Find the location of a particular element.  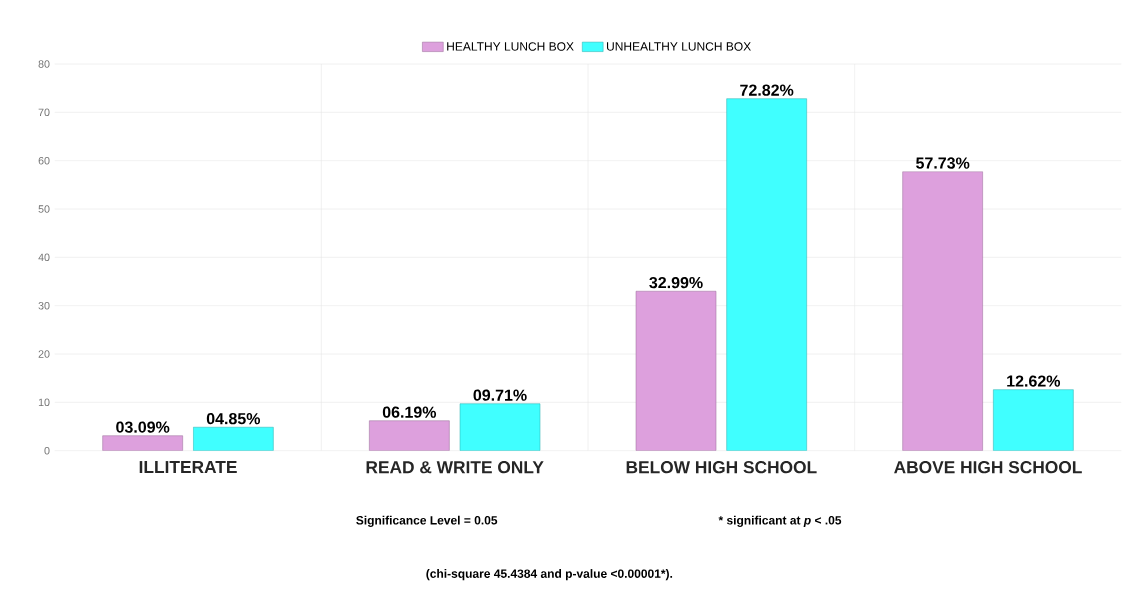

data-label: 12.62% is located at coordinates (1034, 381).